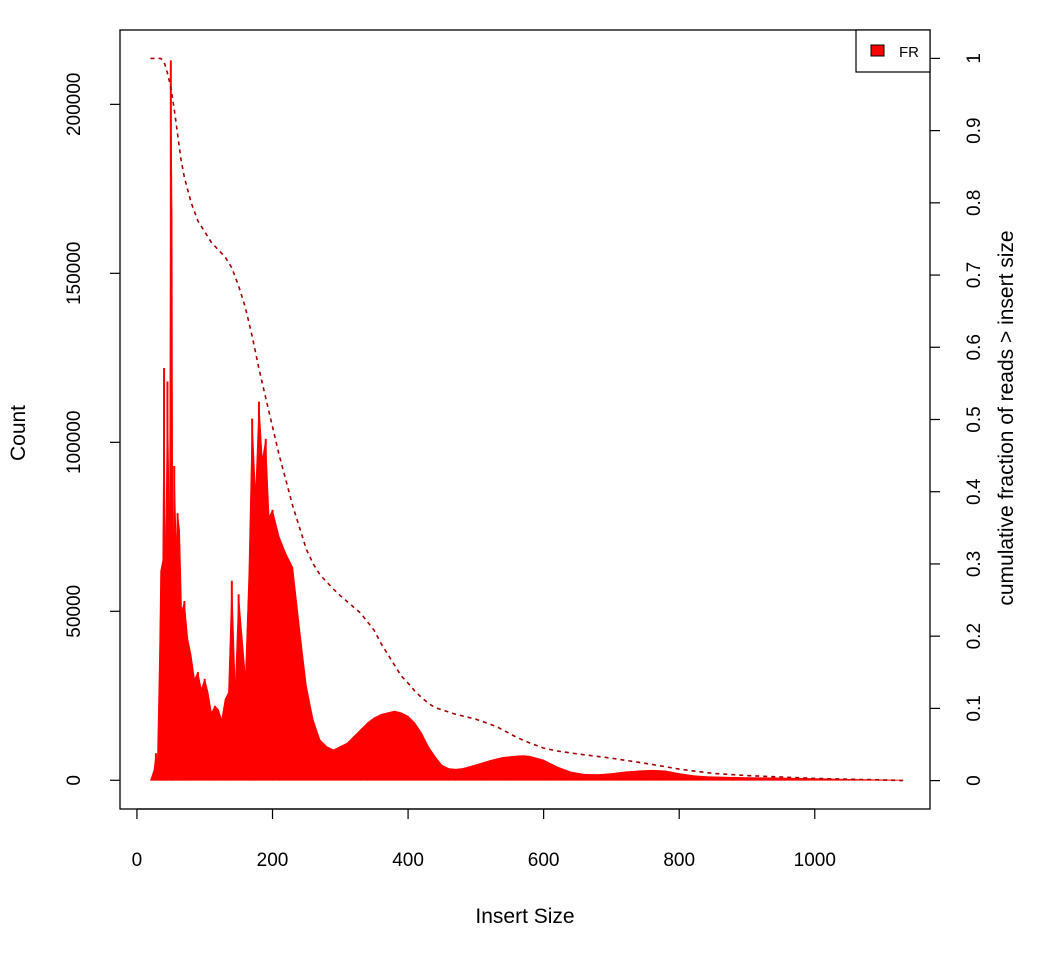 The width and height of the screenshot is (1050, 960). I want to click on y2-tick-label: 0.8, so click(974, 203).